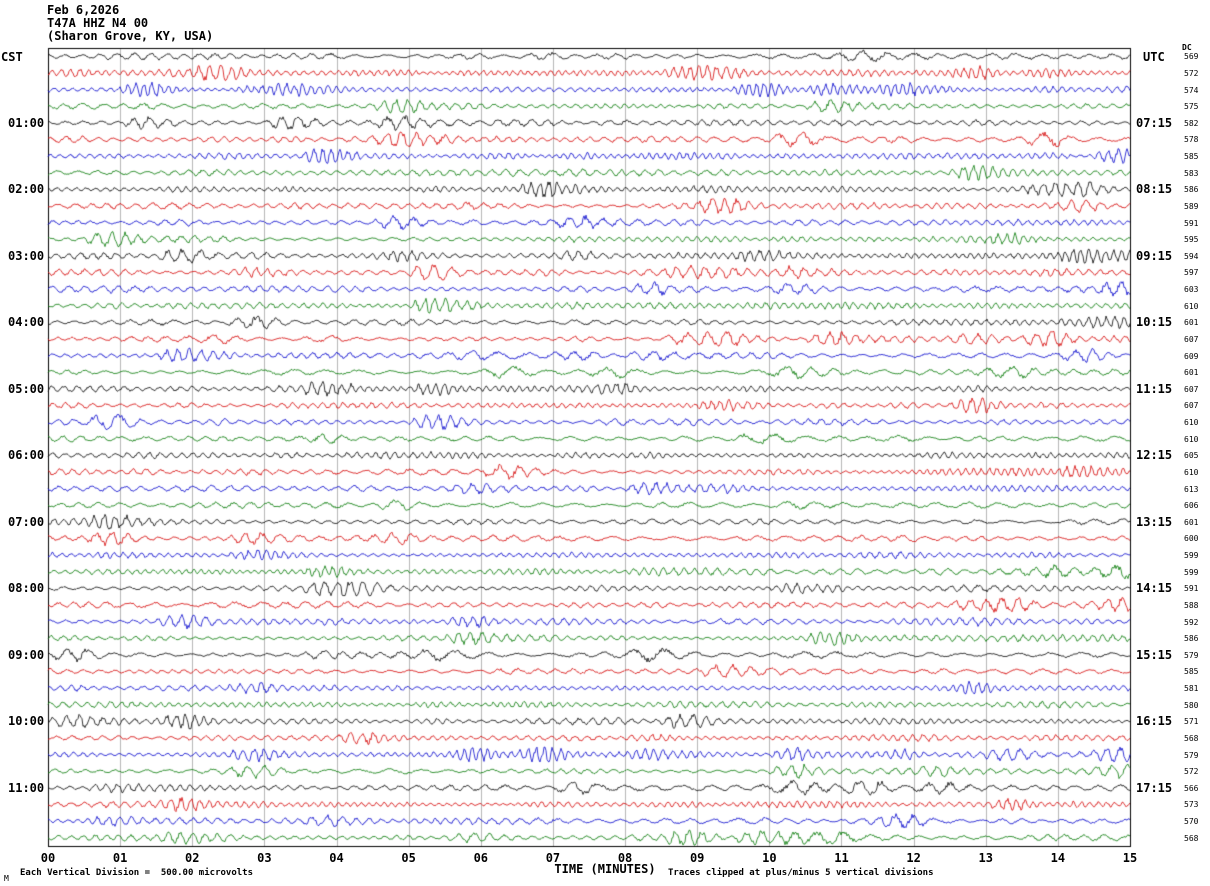  What do you see at coordinates (1187, 47) in the screenshot?
I see `dc-column-title: DC` at bounding box center [1187, 47].